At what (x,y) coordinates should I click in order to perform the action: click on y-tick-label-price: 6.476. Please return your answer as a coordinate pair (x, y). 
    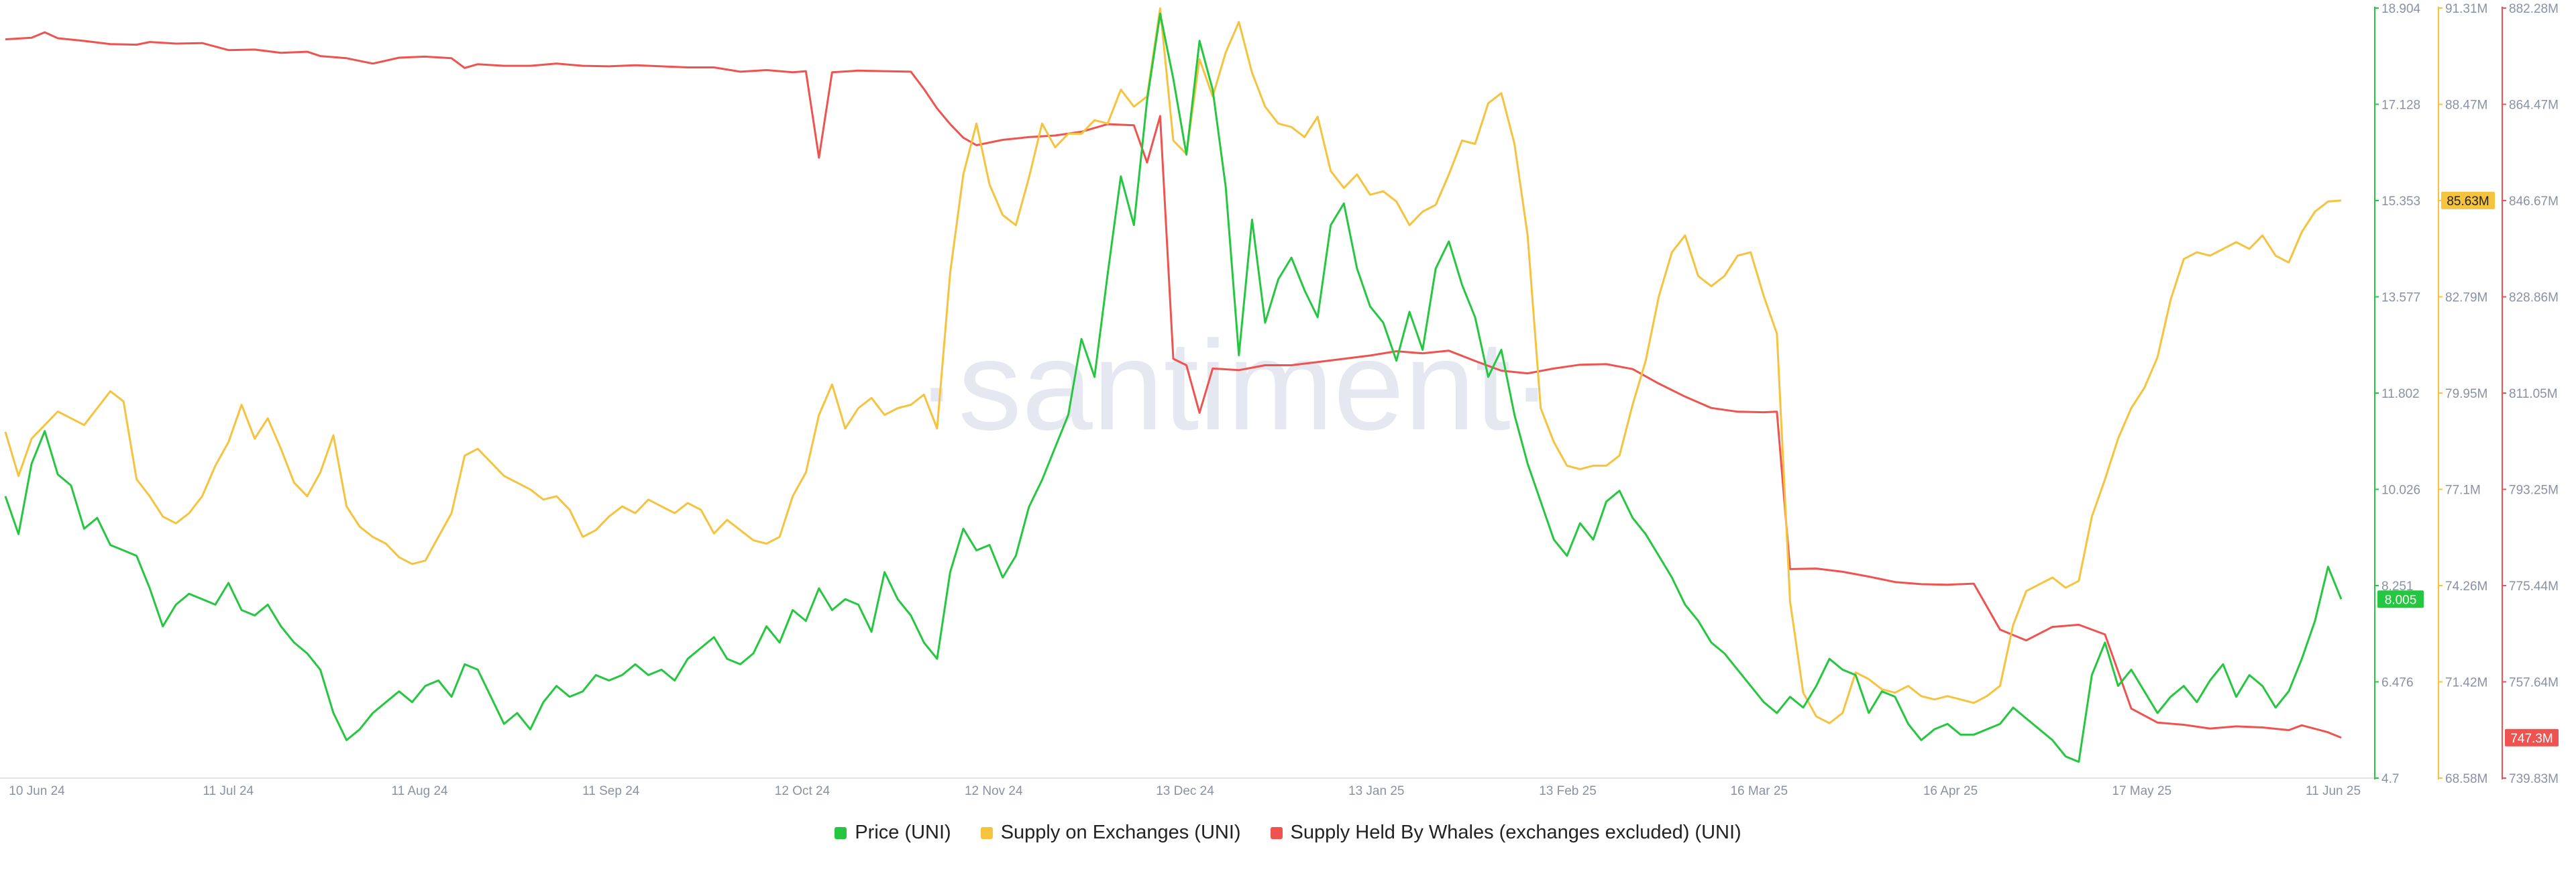
    Looking at the image, I should click on (2397, 683).